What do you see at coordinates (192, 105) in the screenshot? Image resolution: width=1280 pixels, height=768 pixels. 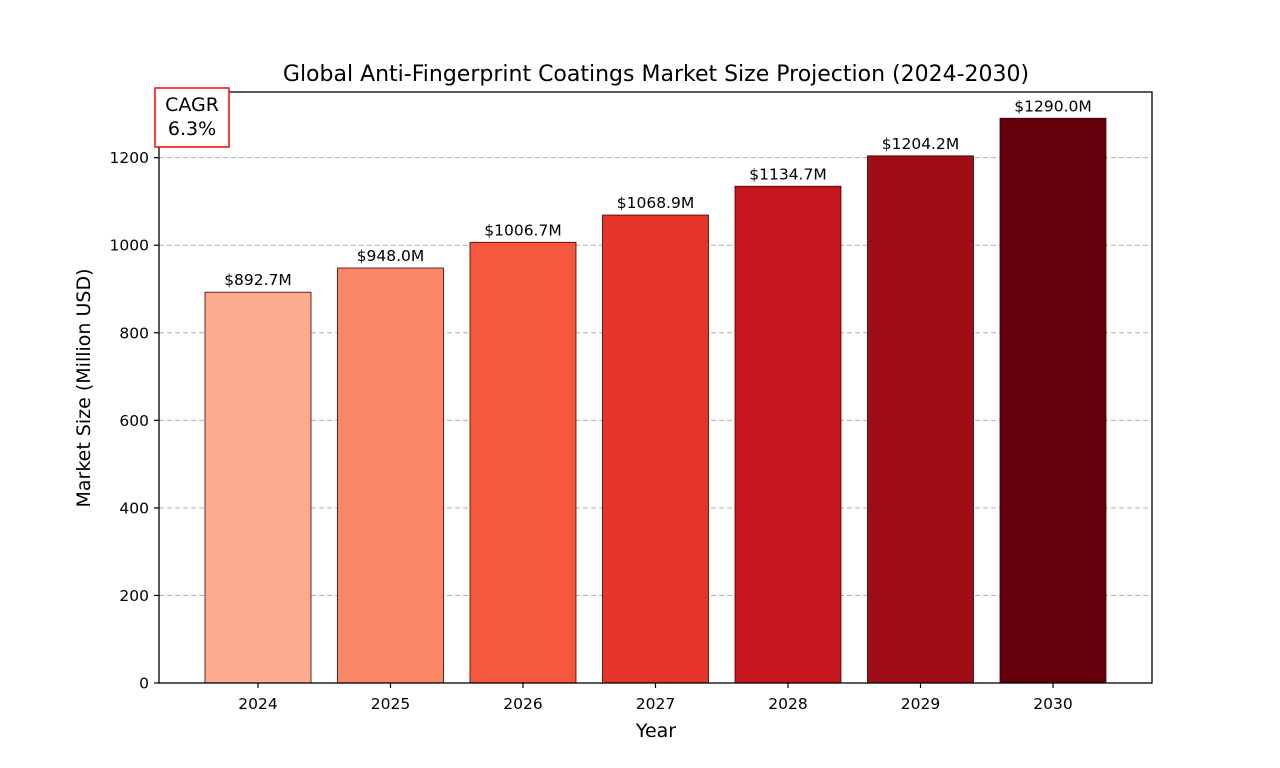 I see `cagr-label: CAGR` at bounding box center [192, 105].